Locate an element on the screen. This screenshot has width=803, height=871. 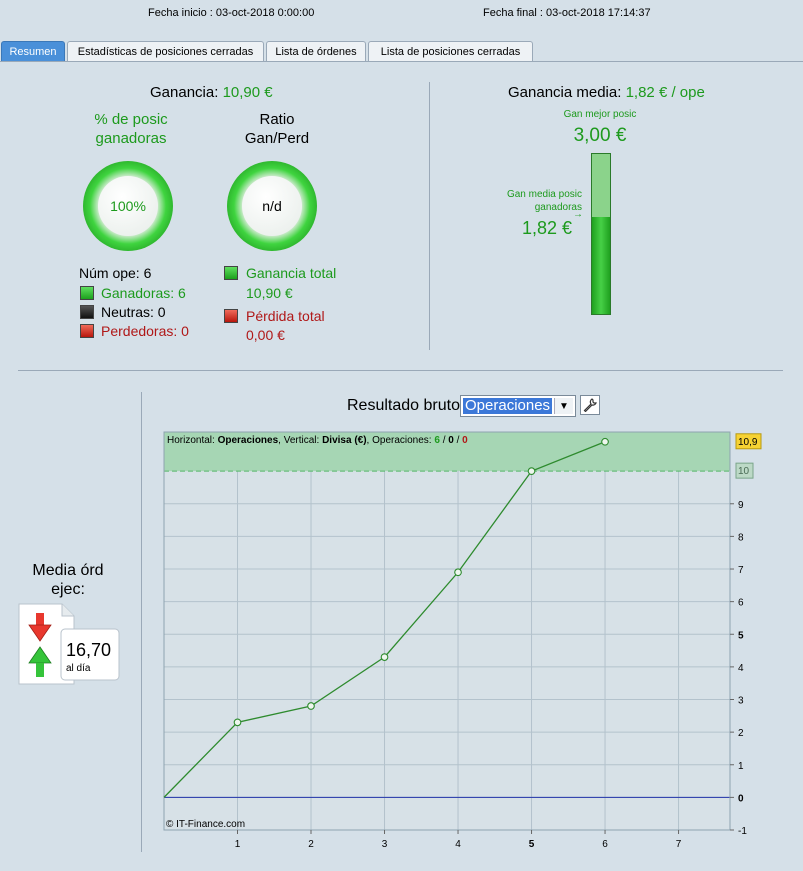
chart-y-tick-label: 5 is located at coordinates (741, 635).